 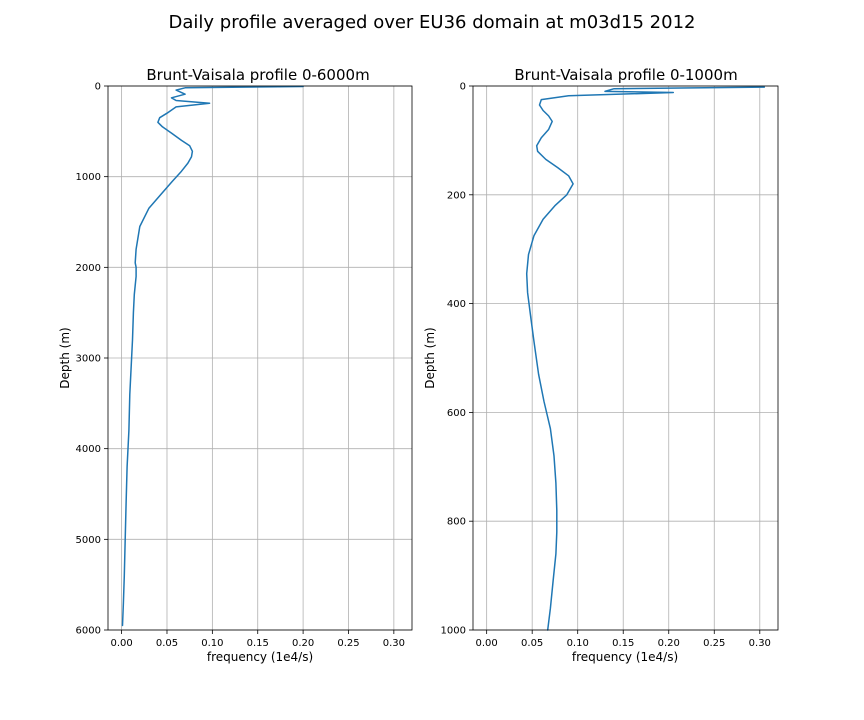 What do you see at coordinates (88, 177) in the screenshot?
I see `y-tick-label-left: 1000` at bounding box center [88, 177].